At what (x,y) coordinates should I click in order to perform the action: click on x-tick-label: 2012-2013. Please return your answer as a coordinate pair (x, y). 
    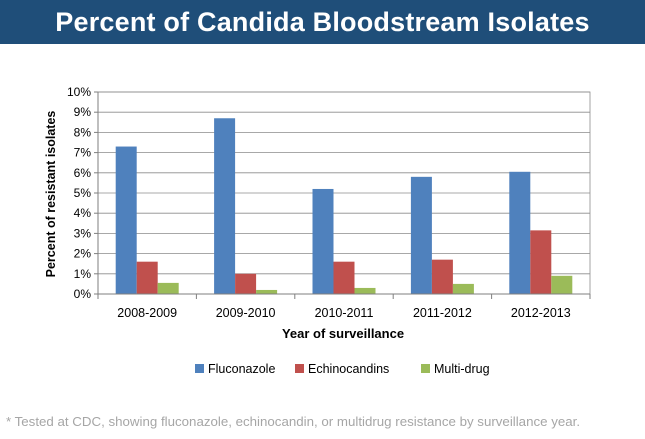
    Looking at the image, I should click on (541, 313).